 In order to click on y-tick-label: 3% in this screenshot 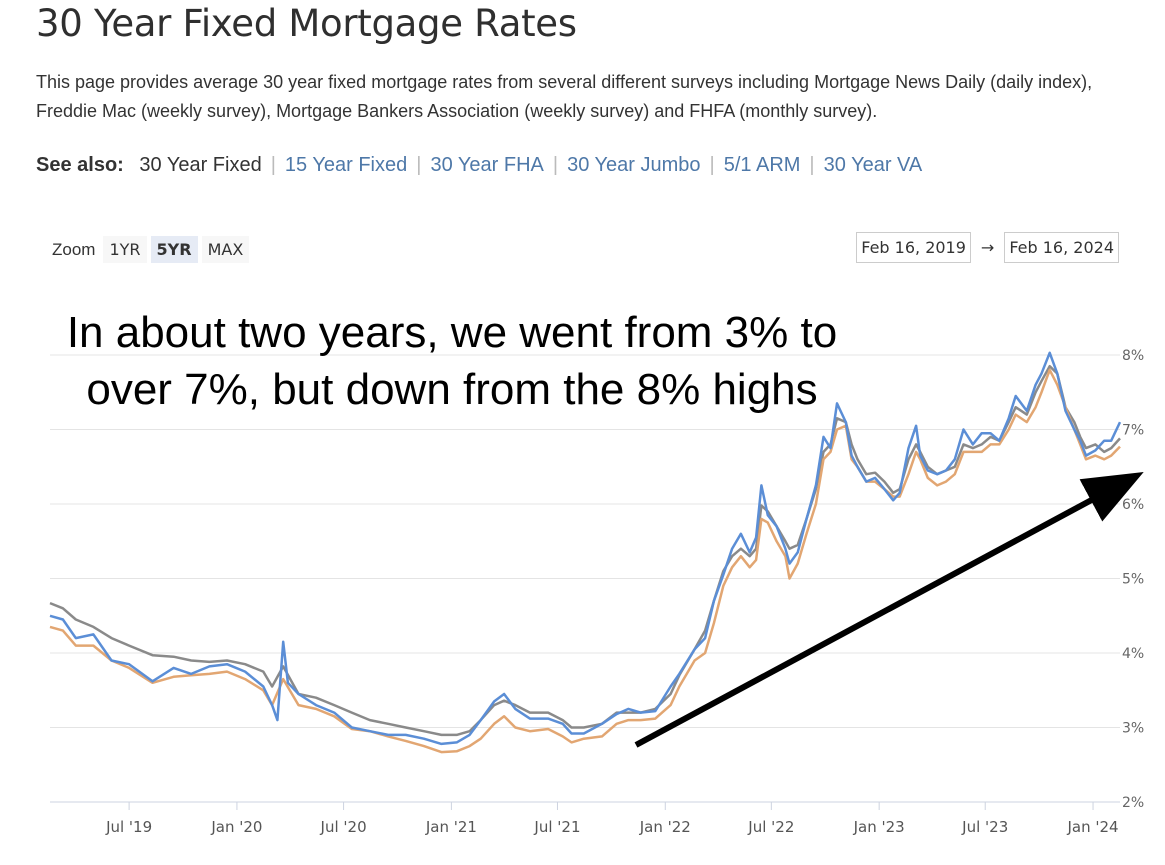, I will do `click(1133, 729)`.